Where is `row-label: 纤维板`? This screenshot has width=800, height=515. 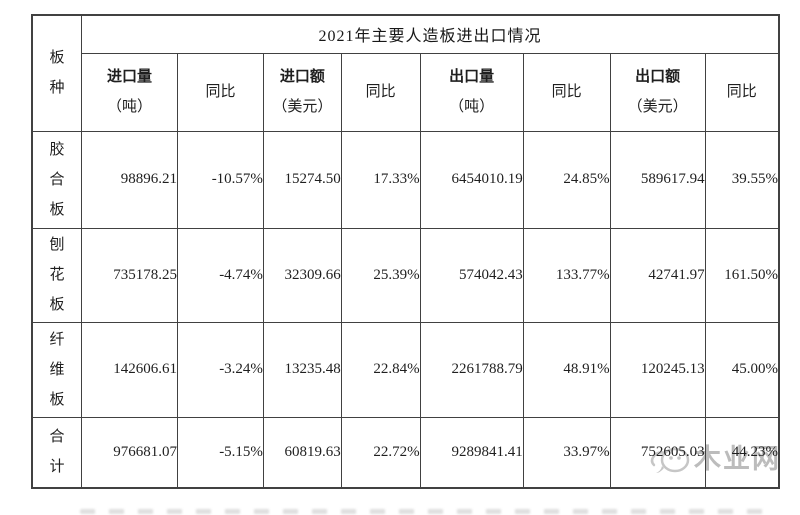
row-label: 纤维板 is located at coordinates (57, 369).